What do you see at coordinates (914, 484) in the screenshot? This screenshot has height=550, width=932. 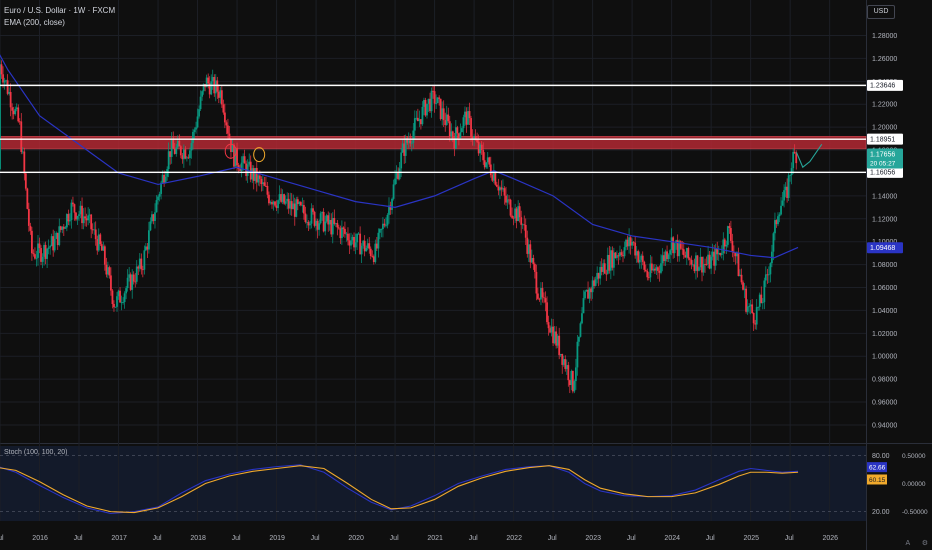 I see `stoch-secondary-tick: 0.00000` at bounding box center [914, 484].